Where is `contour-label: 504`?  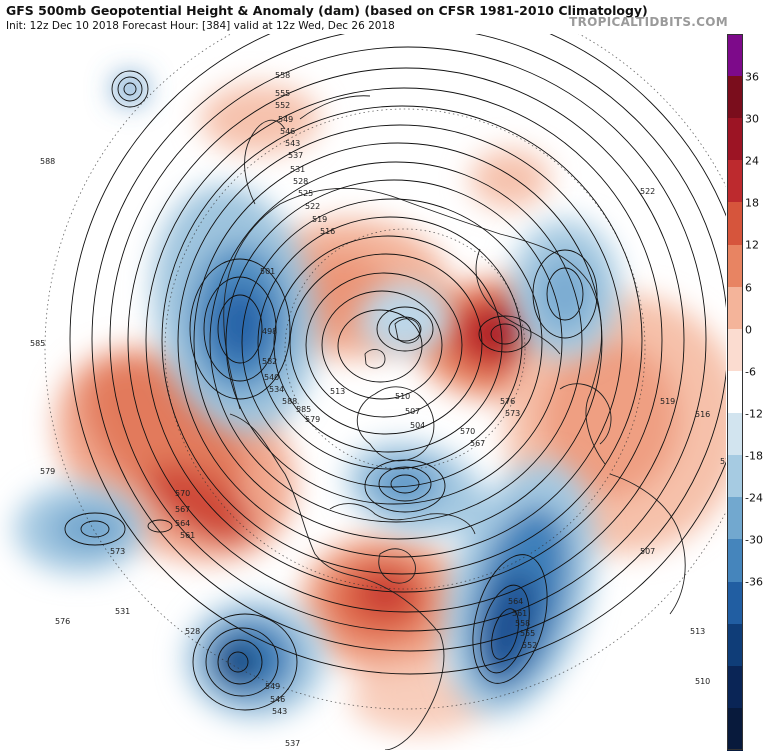
contour-label: 504 is located at coordinates (417, 425).